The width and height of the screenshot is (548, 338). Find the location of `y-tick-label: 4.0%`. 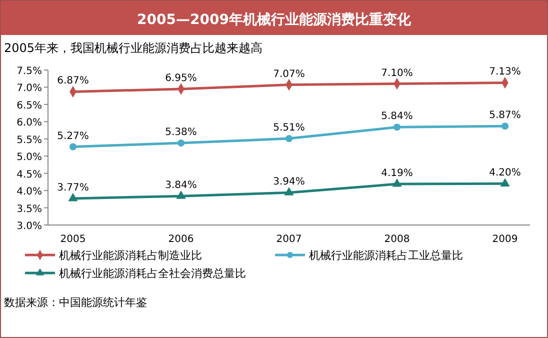

y-tick-label: 4.0% is located at coordinates (29, 192).